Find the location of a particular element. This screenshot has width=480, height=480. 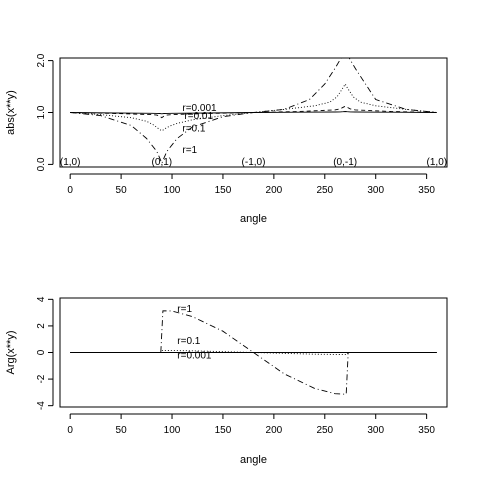

x-tick-label-1: 300 is located at coordinates (375, 190).